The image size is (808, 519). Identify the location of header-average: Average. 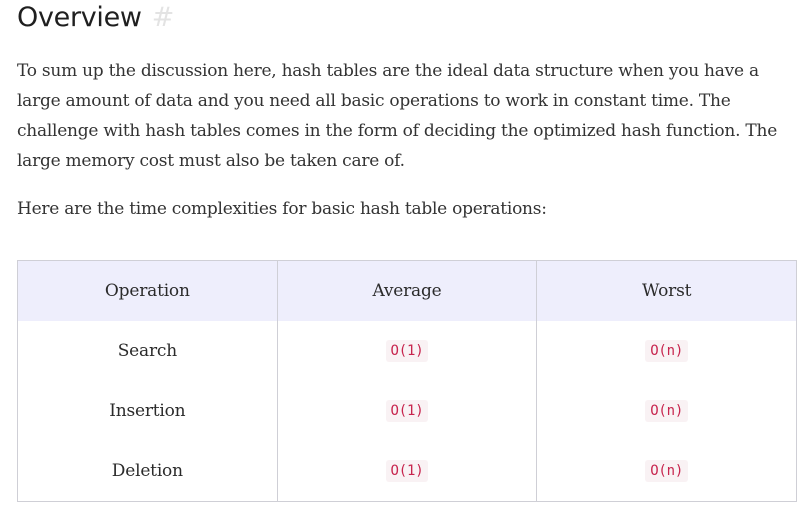
(407, 290).